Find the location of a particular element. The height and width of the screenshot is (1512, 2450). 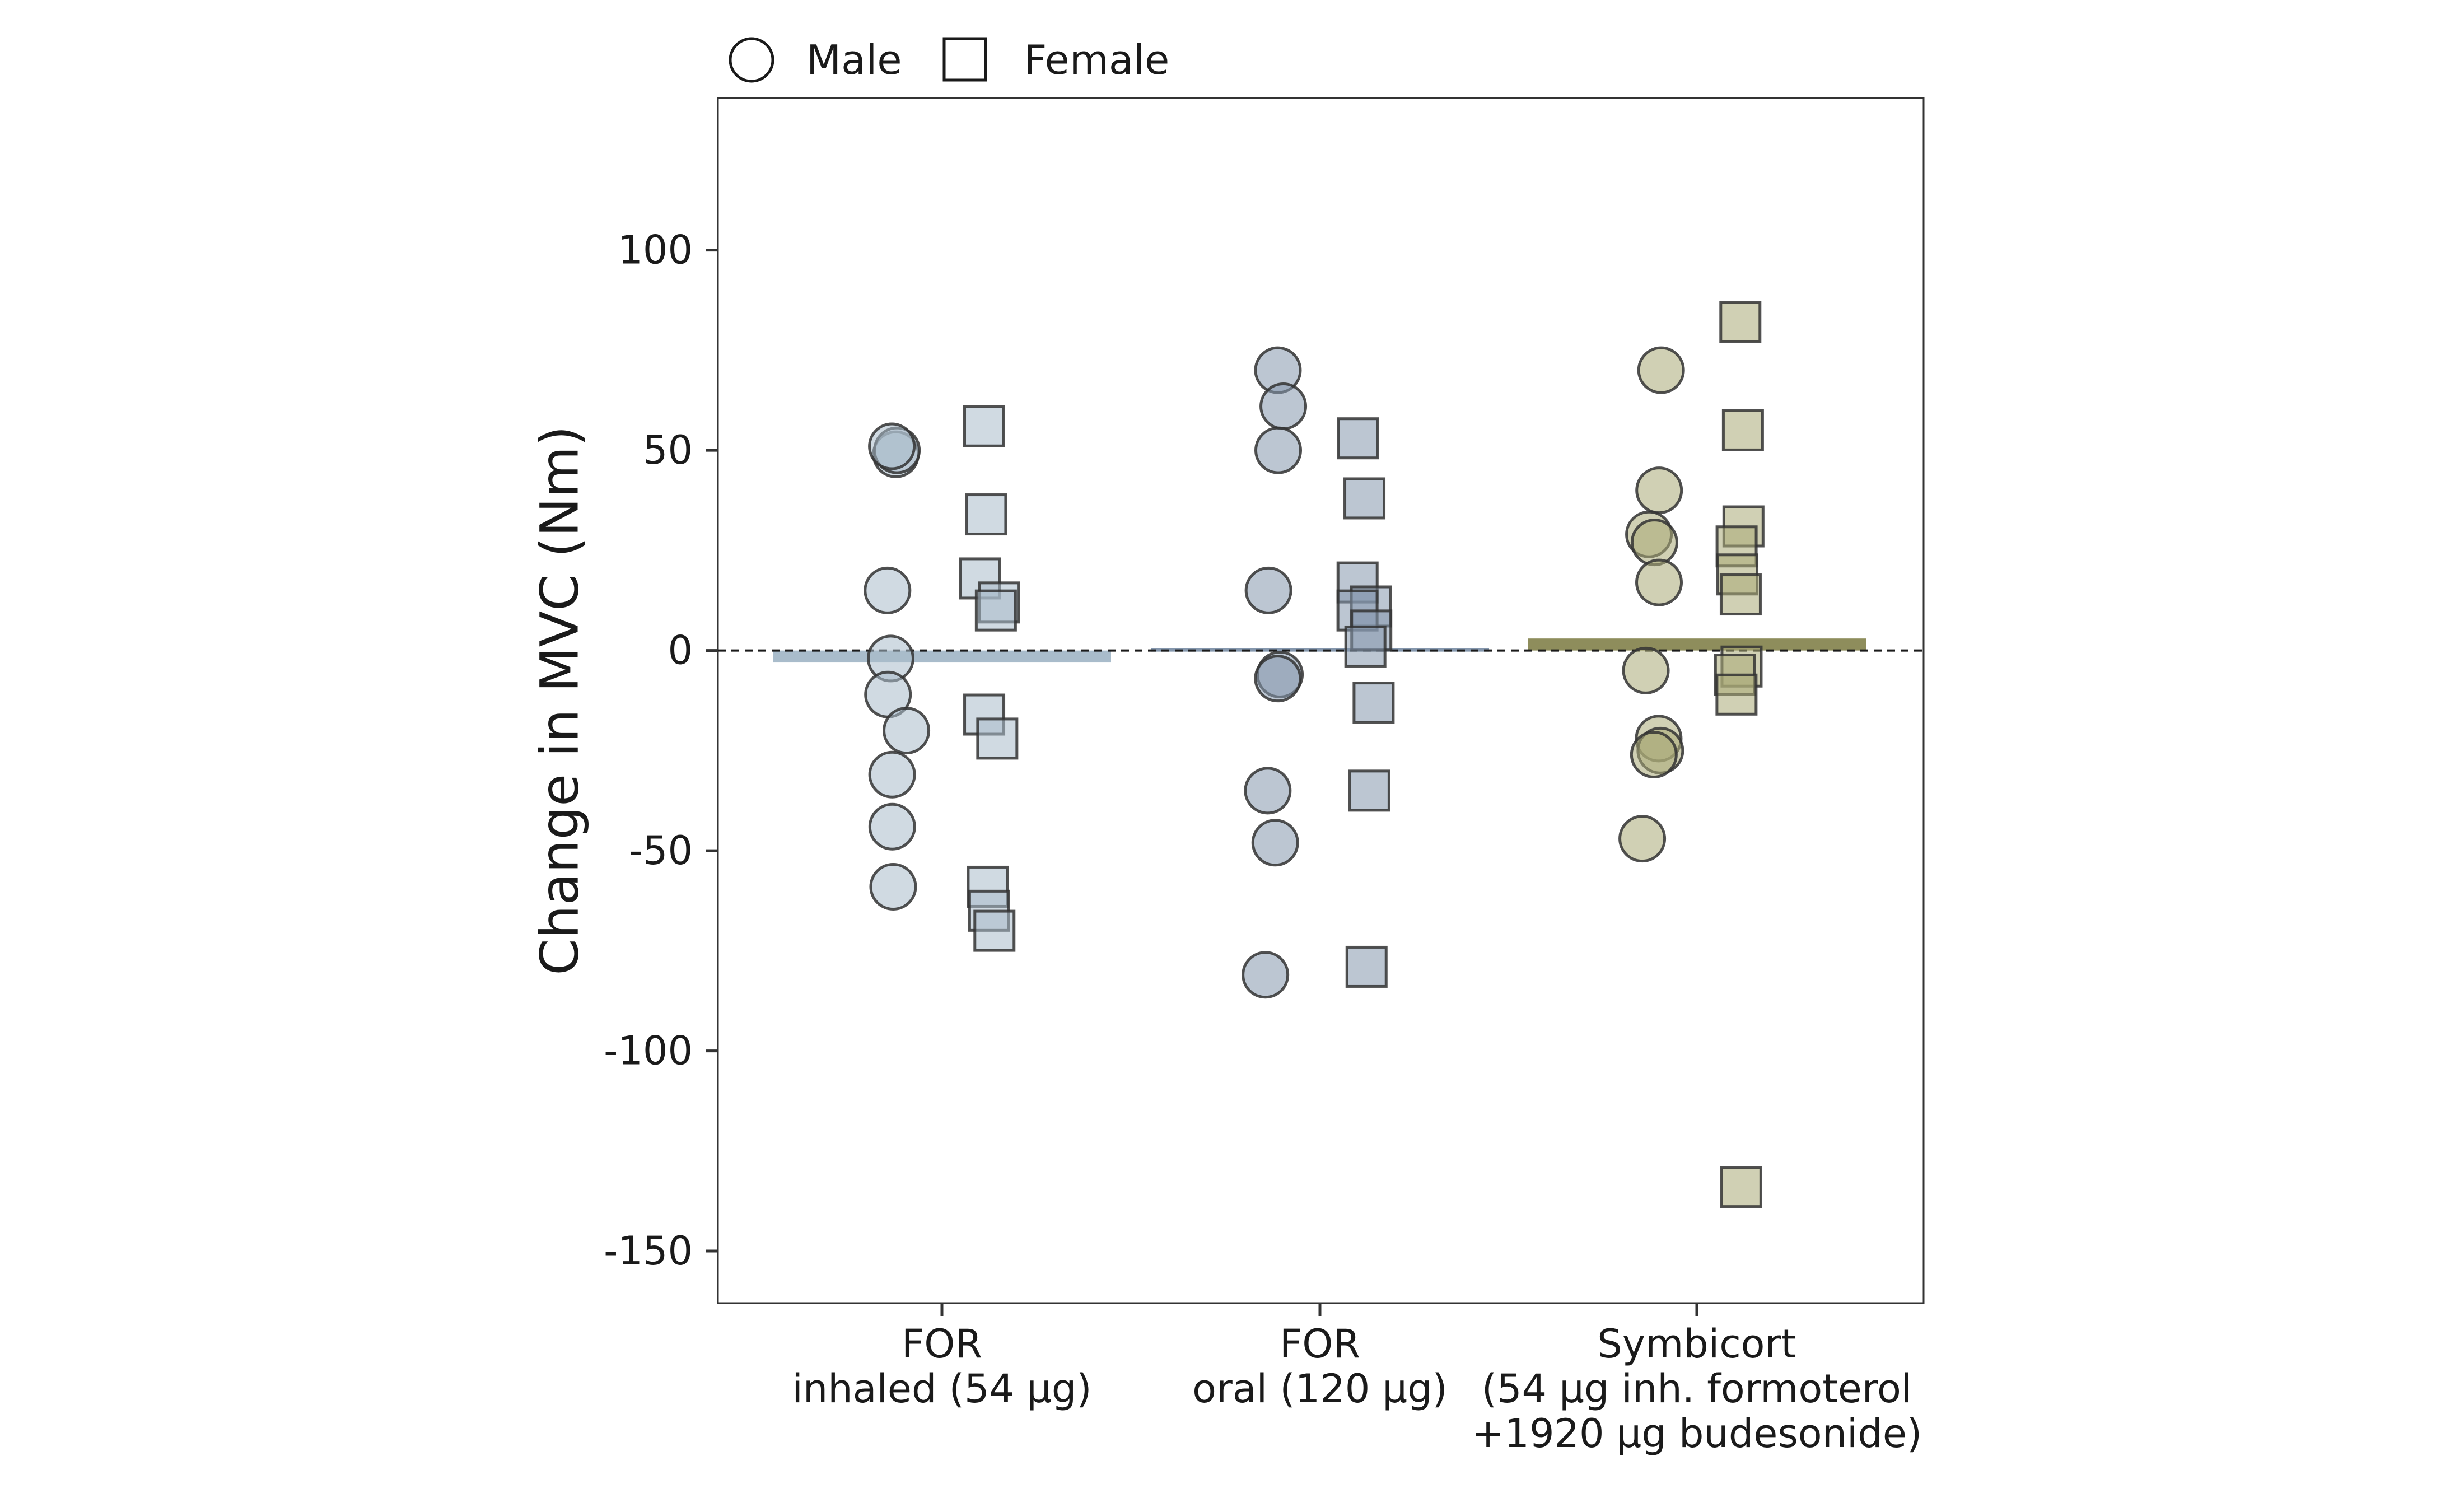

legend: Male Female is located at coordinates (949, 60).